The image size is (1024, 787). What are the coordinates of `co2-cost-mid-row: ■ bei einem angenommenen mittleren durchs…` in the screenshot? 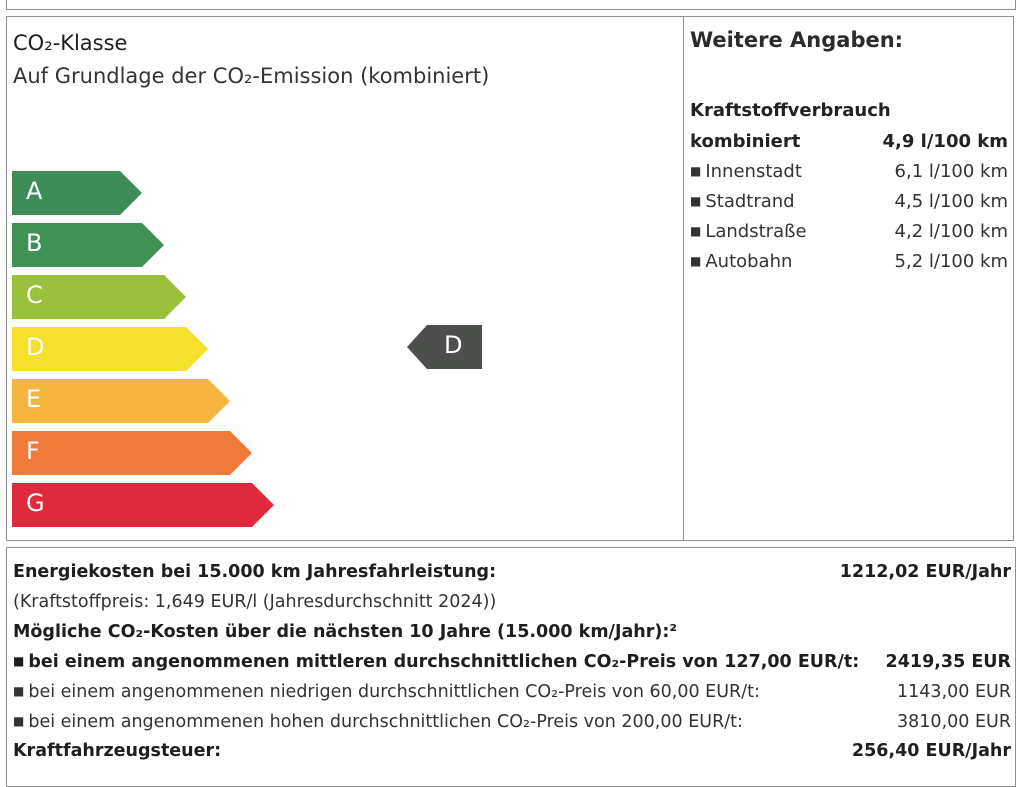 It's located at (512, 665).